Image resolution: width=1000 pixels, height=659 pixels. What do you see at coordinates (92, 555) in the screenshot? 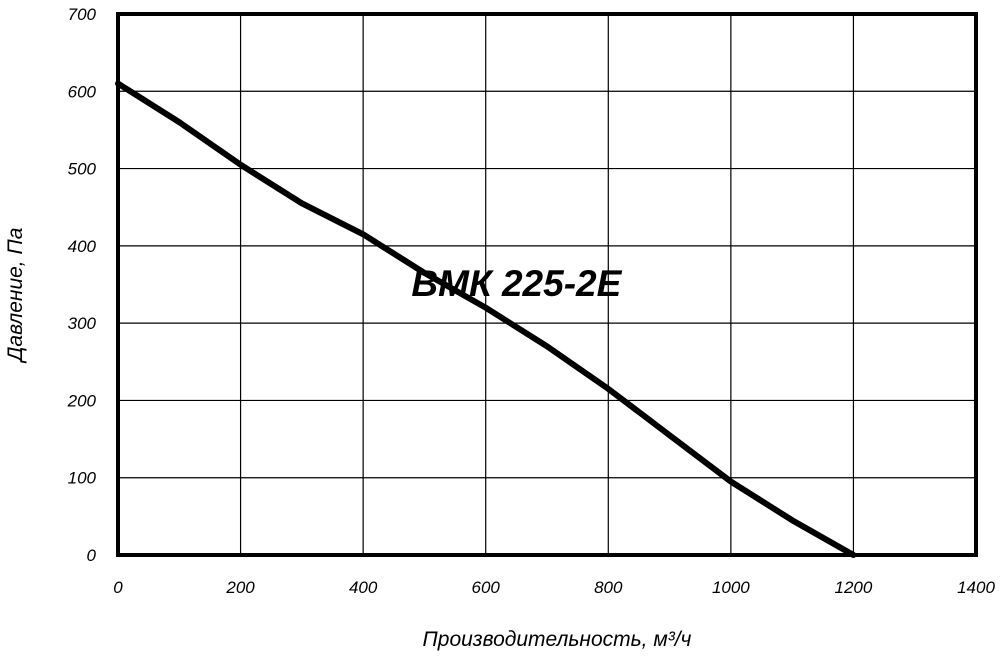
I see `y-tick-label: 0` at bounding box center [92, 555].